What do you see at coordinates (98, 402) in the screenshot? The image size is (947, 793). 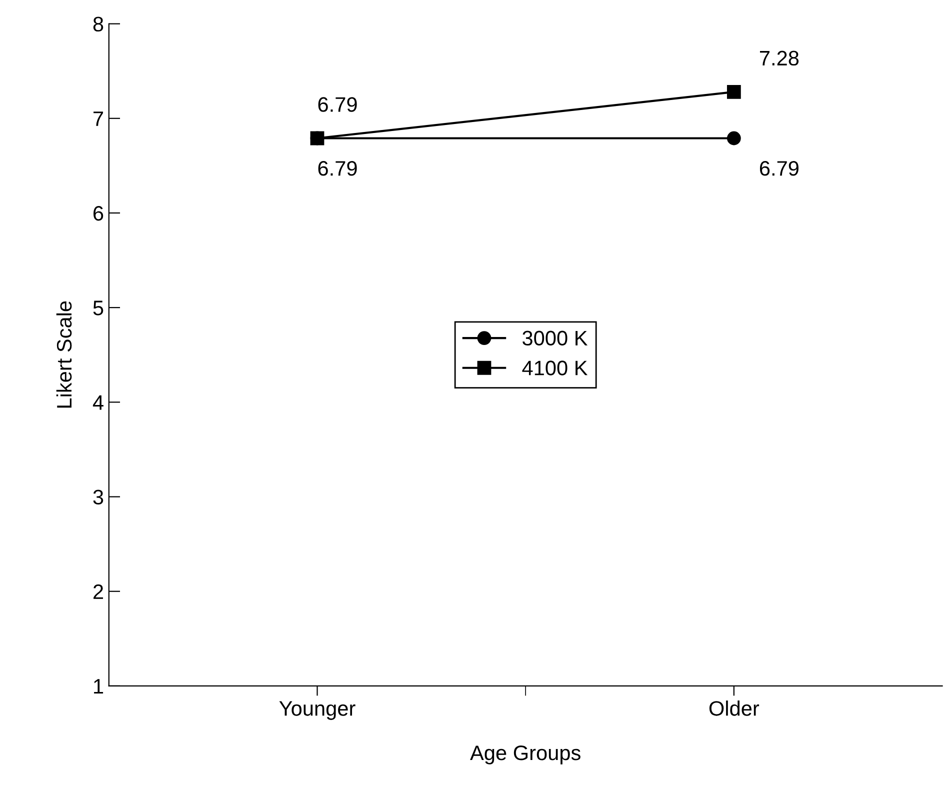 I see `y-tick-label: 4` at bounding box center [98, 402].